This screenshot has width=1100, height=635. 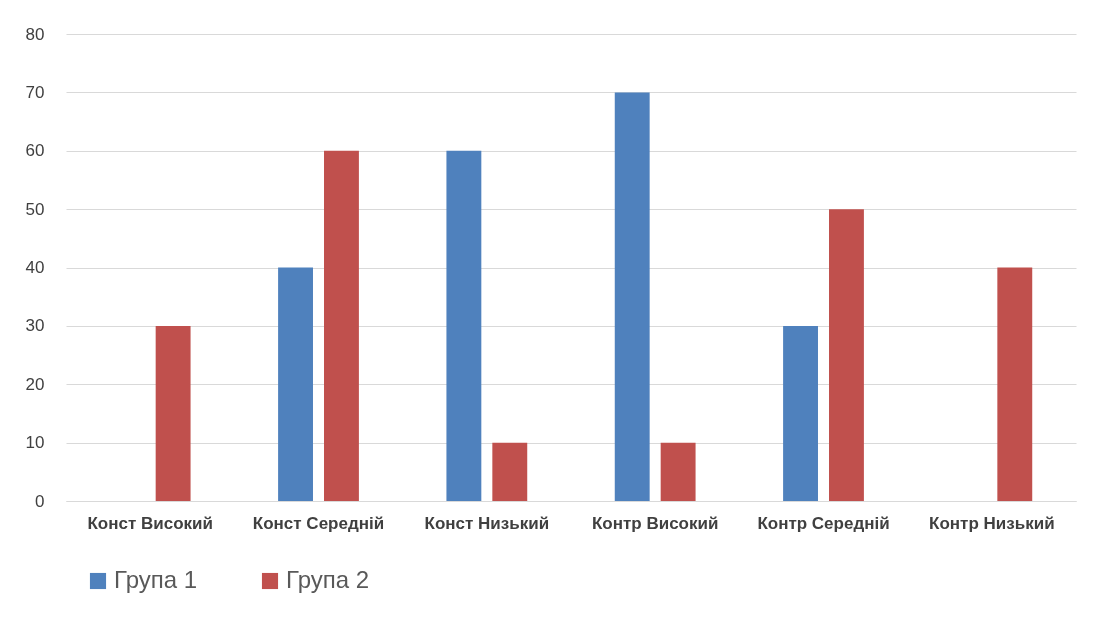 What do you see at coordinates (40, 501) in the screenshot?
I see `y-tick-label: 0` at bounding box center [40, 501].